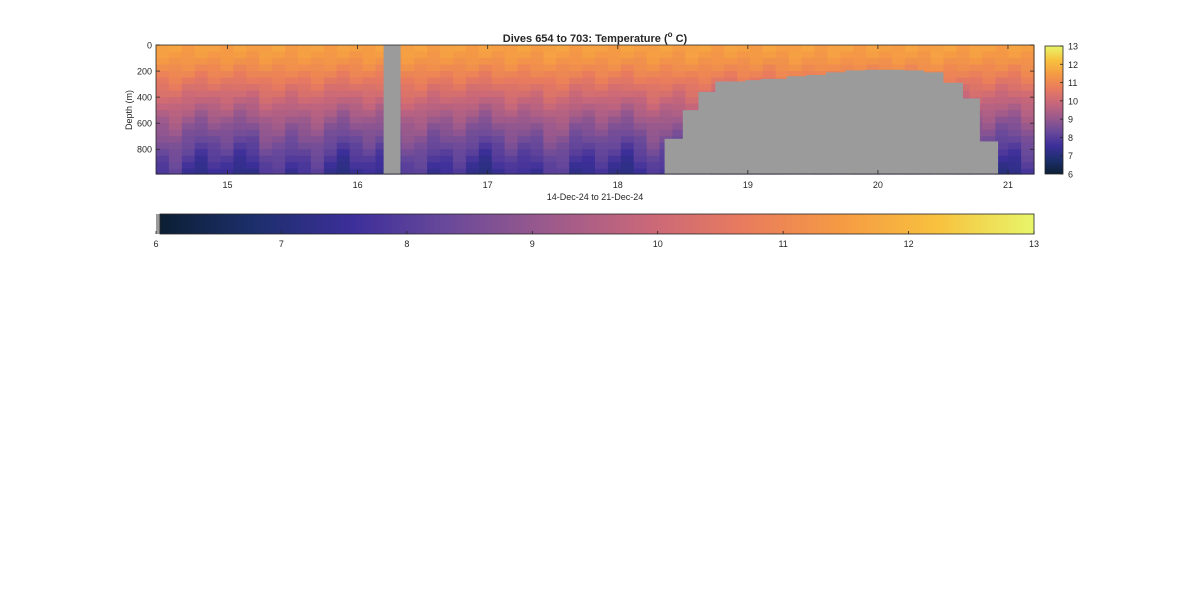 This screenshot has width=1200, height=616. Describe the element at coordinates (129, 110) in the screenshot. I see `y-axis-label: Depth (m)` at that location.